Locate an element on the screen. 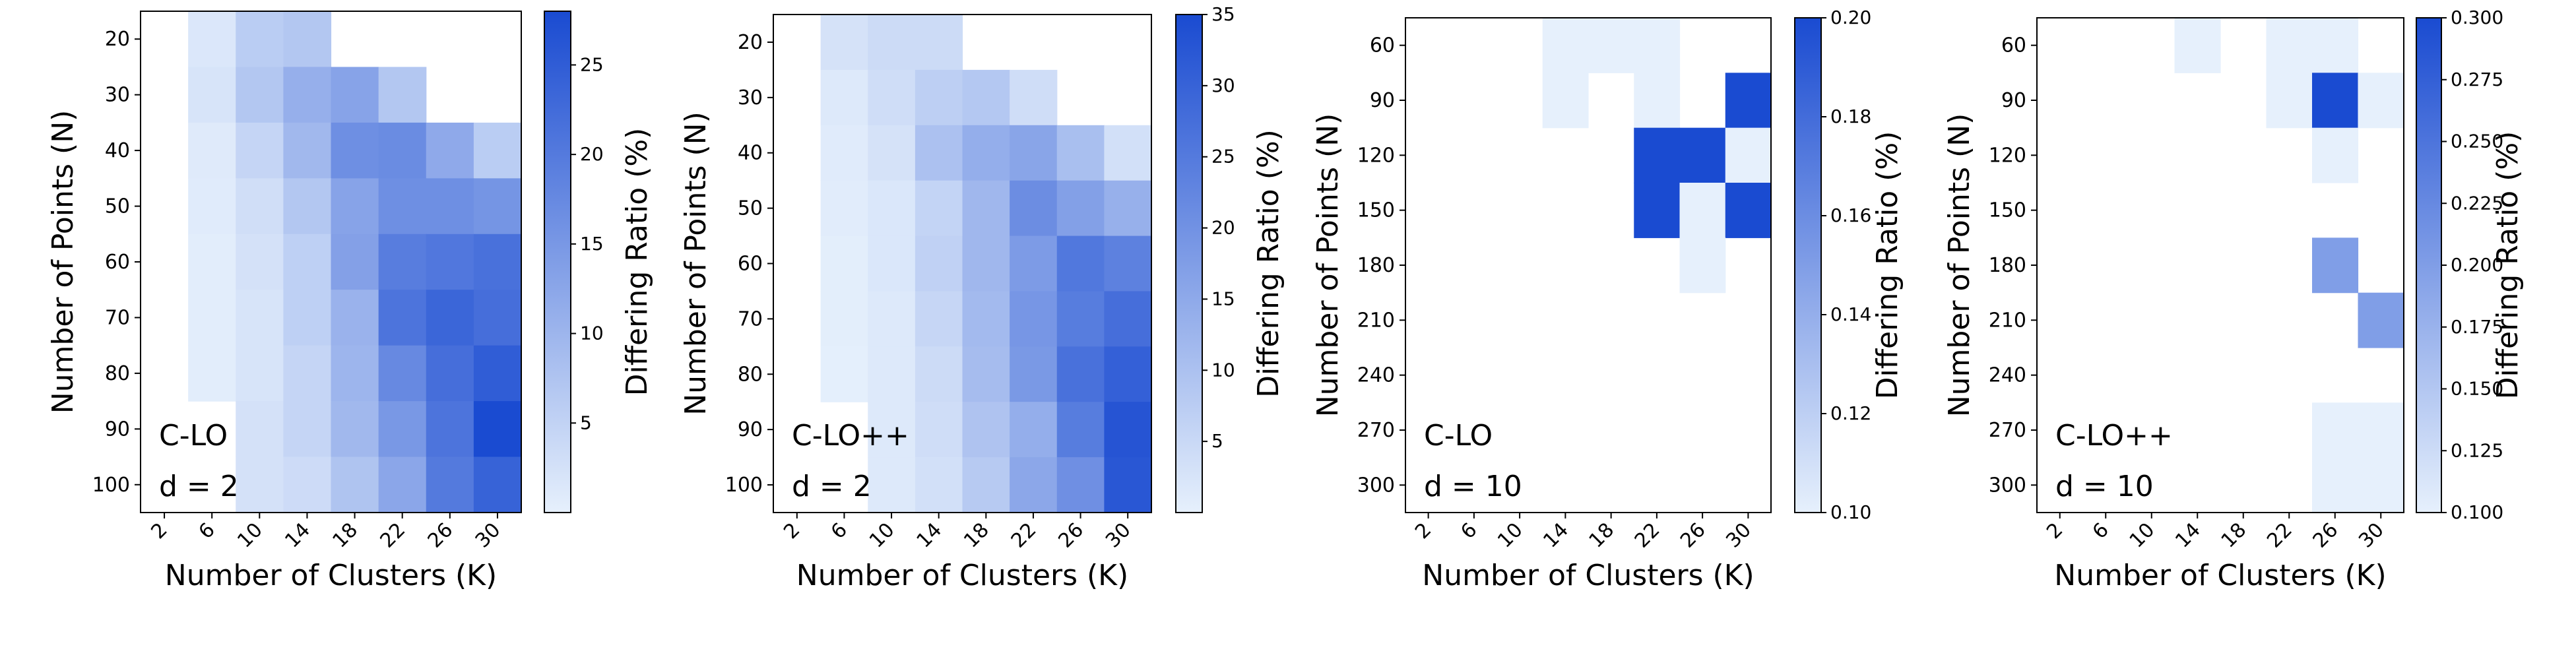  y-tick-label: 60 is located at coordinates (2013, 45).